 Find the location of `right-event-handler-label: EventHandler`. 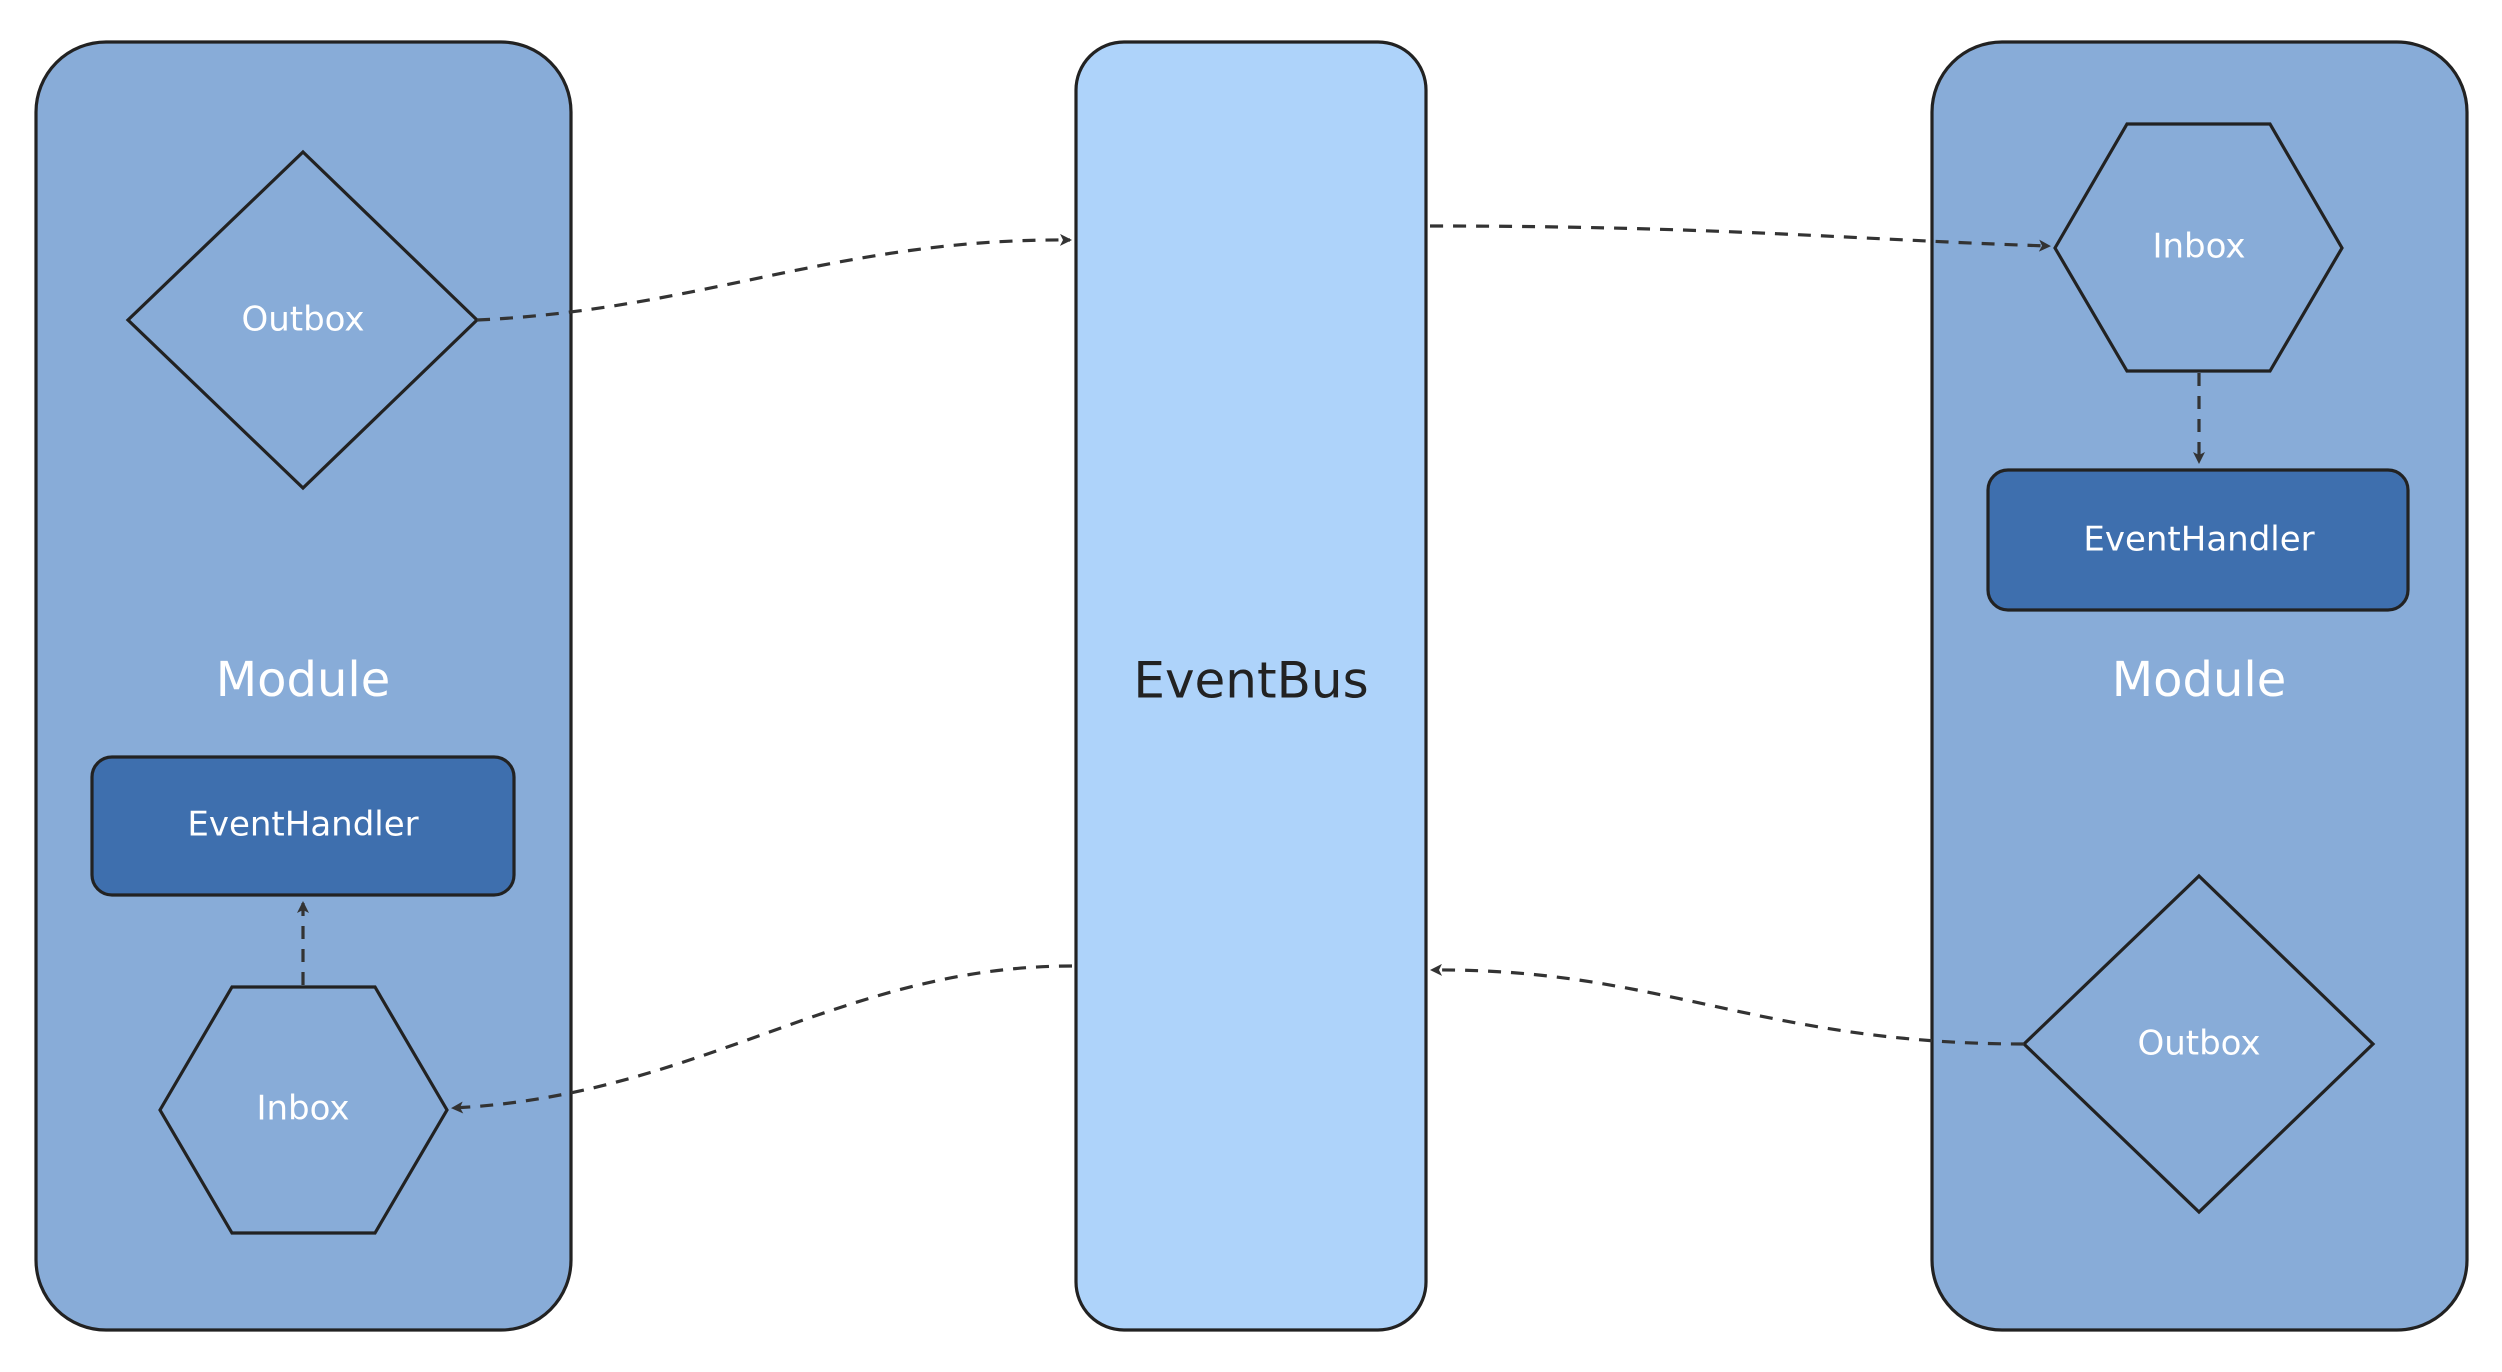

right-event-handler-label: EventHandler is located at coordinates (2198, 540).